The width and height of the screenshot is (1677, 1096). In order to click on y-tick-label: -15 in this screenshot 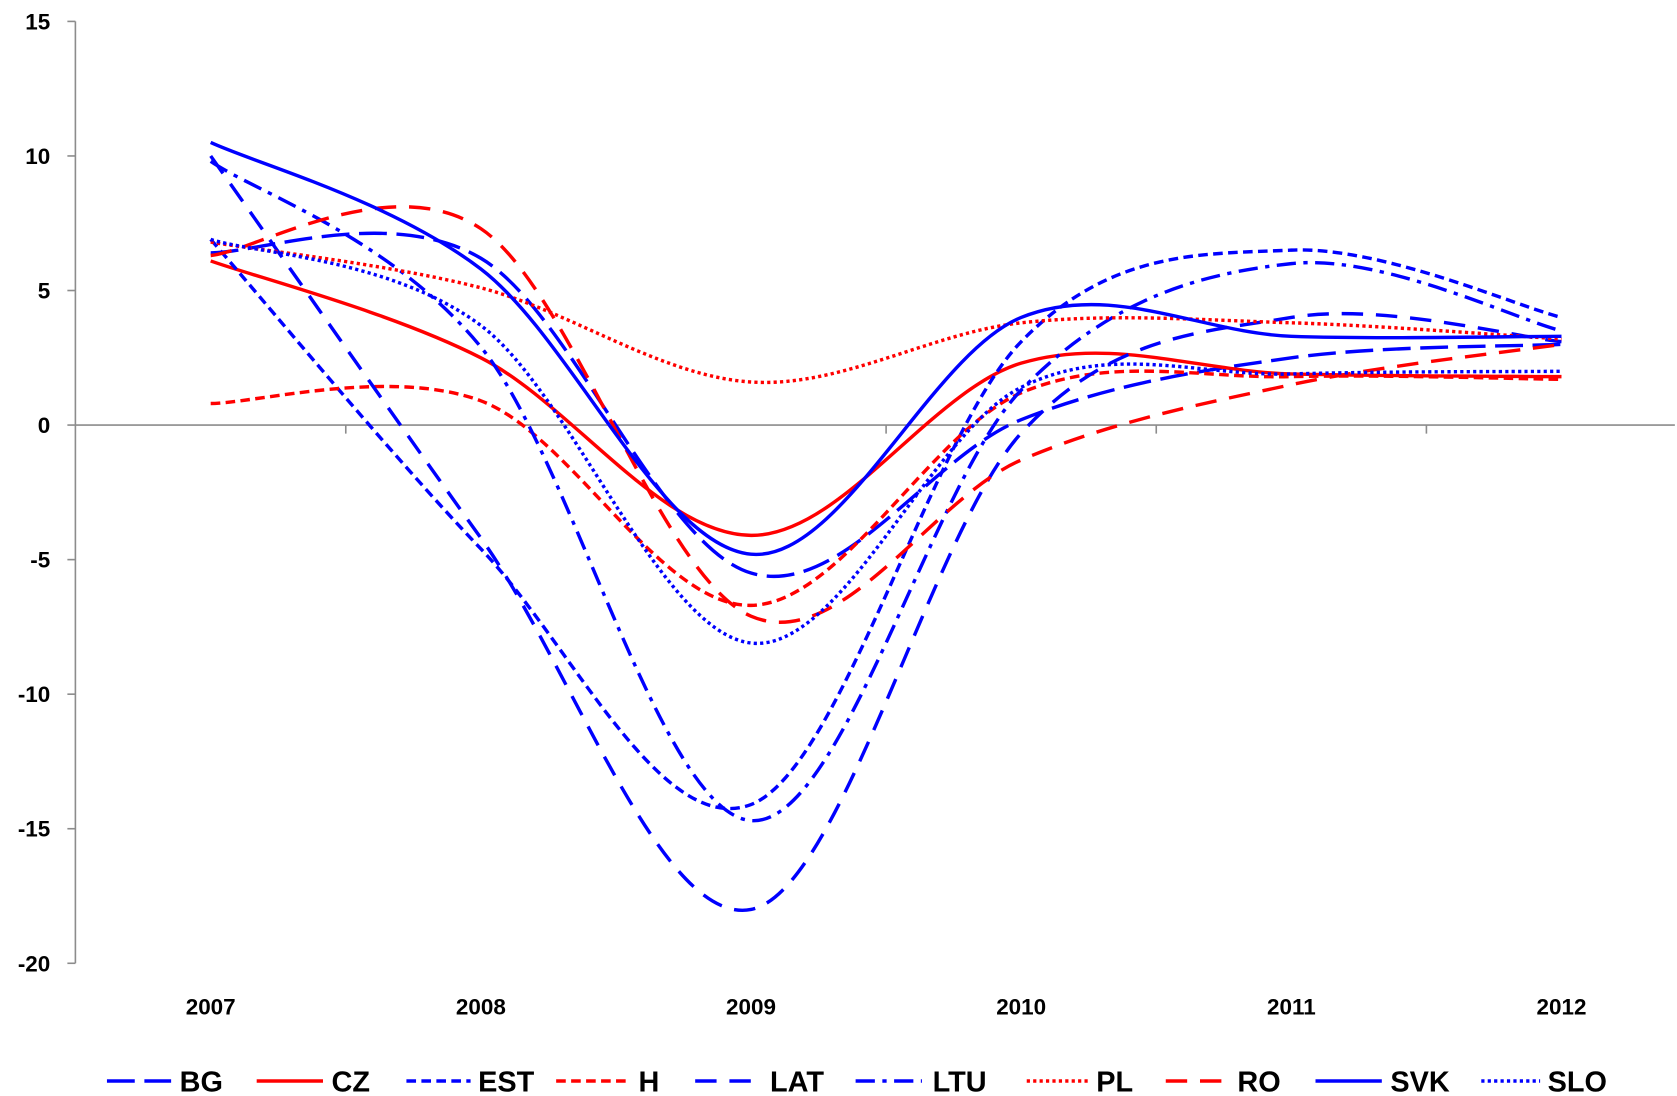, I will do `click(34, 829)`.